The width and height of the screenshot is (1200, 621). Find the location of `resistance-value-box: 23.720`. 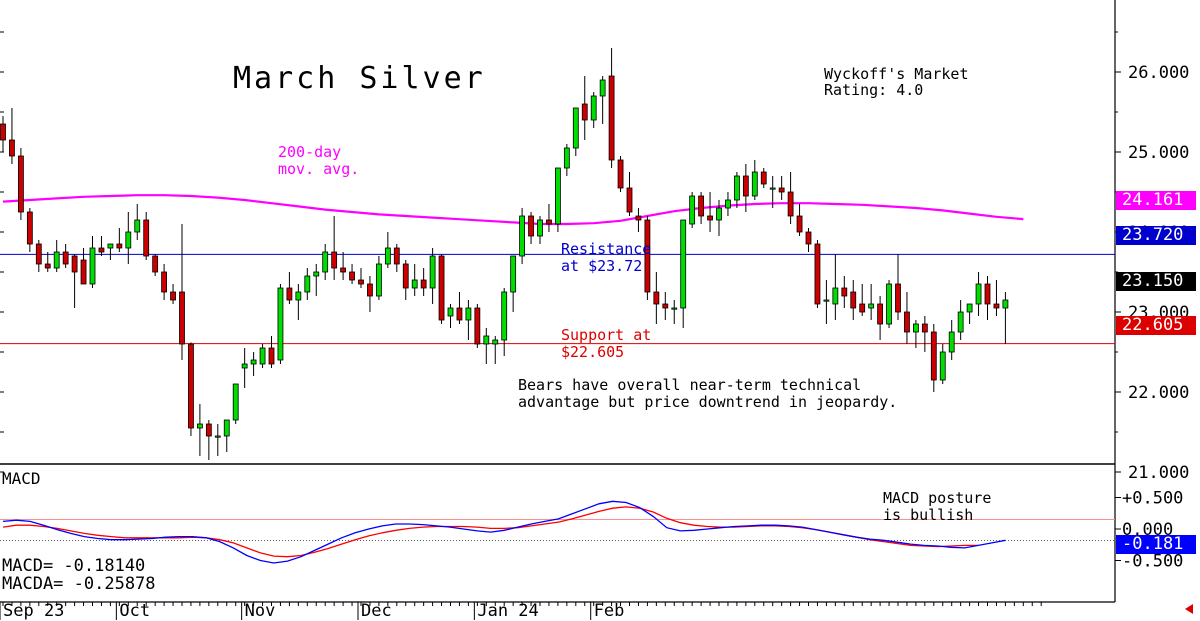

resistance-value-box: 23.720 is located at coordinates (1156, 235).